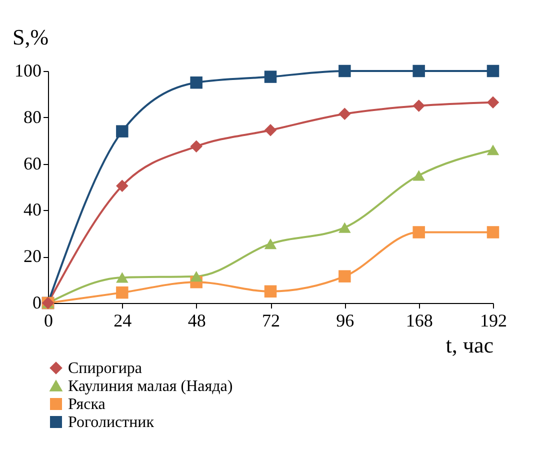 The image size is (538, 460). What do you see at coordinates (197, 320) in the screenshot?
I see `x-tick-label: 48` at bounding box center [197, 320].